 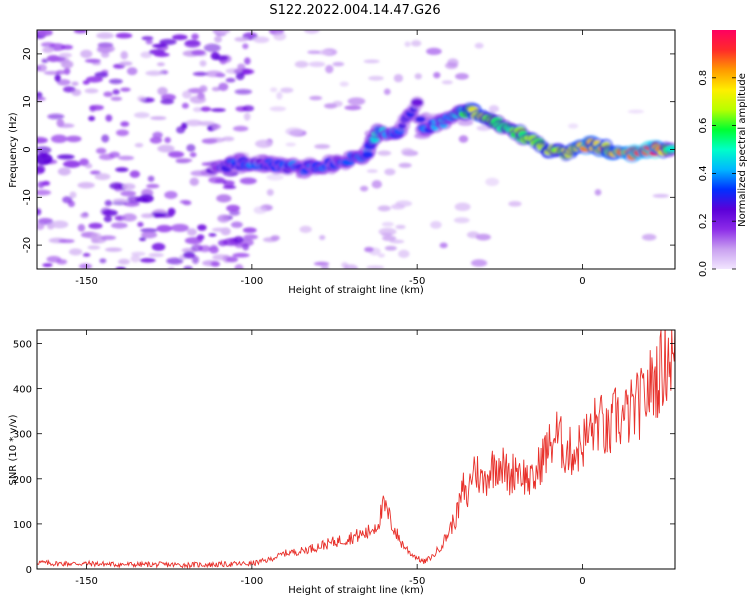 What do you see at coordinates (417, 102) in the screenshot?
I see `spectrogram-ridge` at bounding box center [417, 102].